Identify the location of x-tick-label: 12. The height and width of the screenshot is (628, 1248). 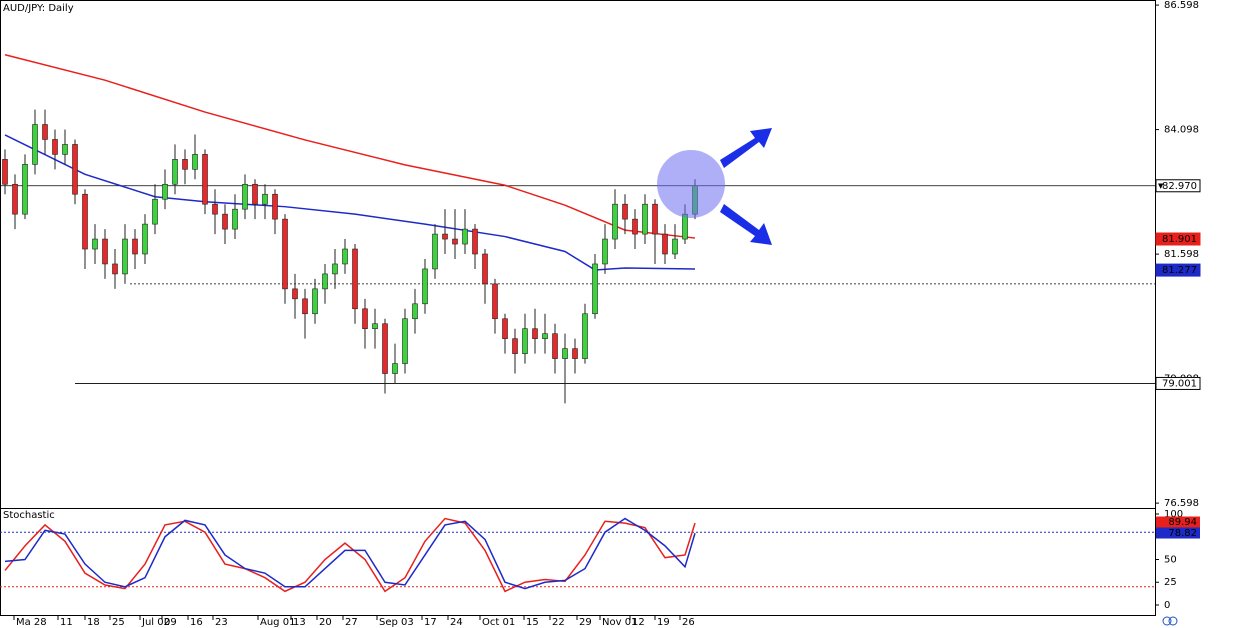
(638, 622).